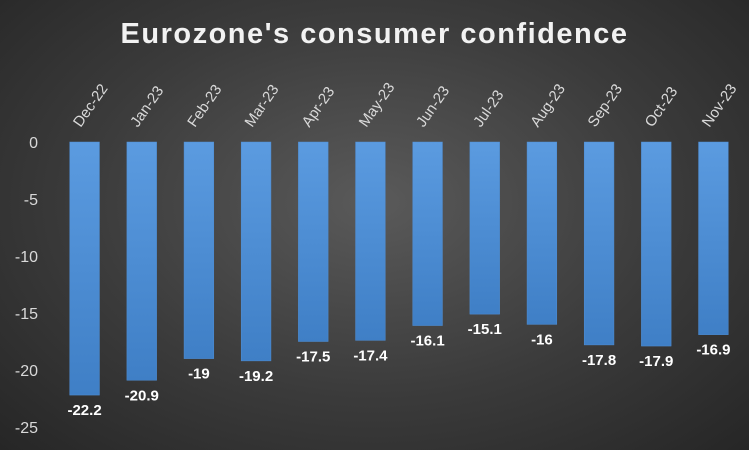 The height and width of the screenshot is (450, 749). Describe the element at coordinates (256, 376) in the screenshot. I see `data-label: -19.2` at that location.